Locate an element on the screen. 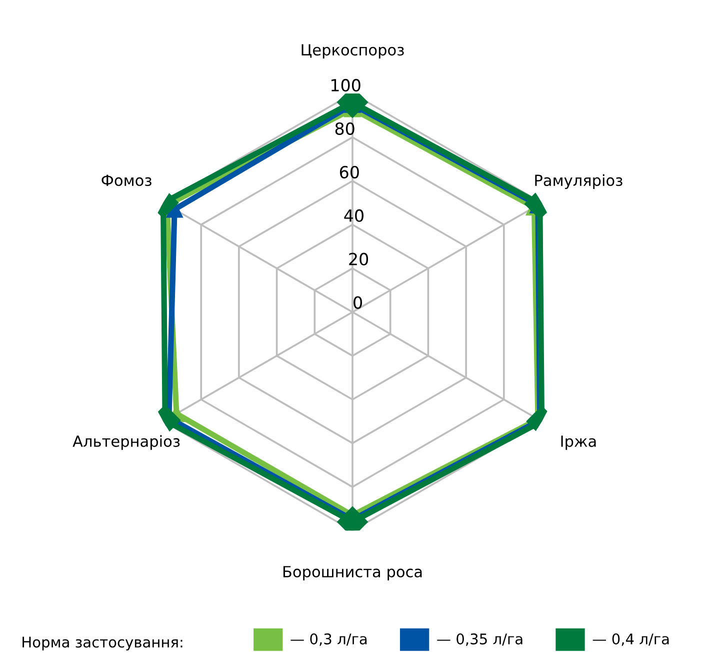  y-tick-label: 60 is located at coordinates (349, 172).